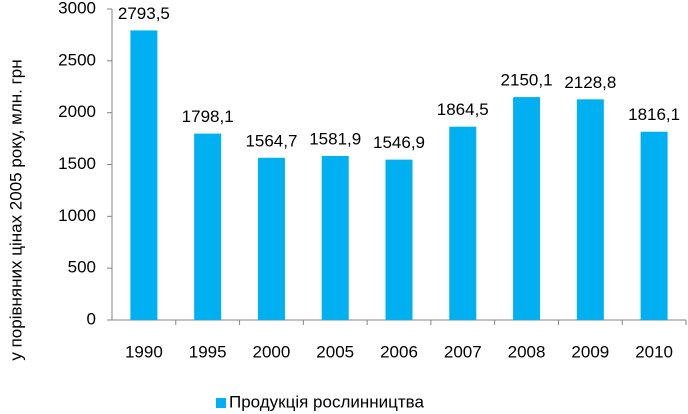  I want to click on data-label: 1564,7, so click(271, 140).